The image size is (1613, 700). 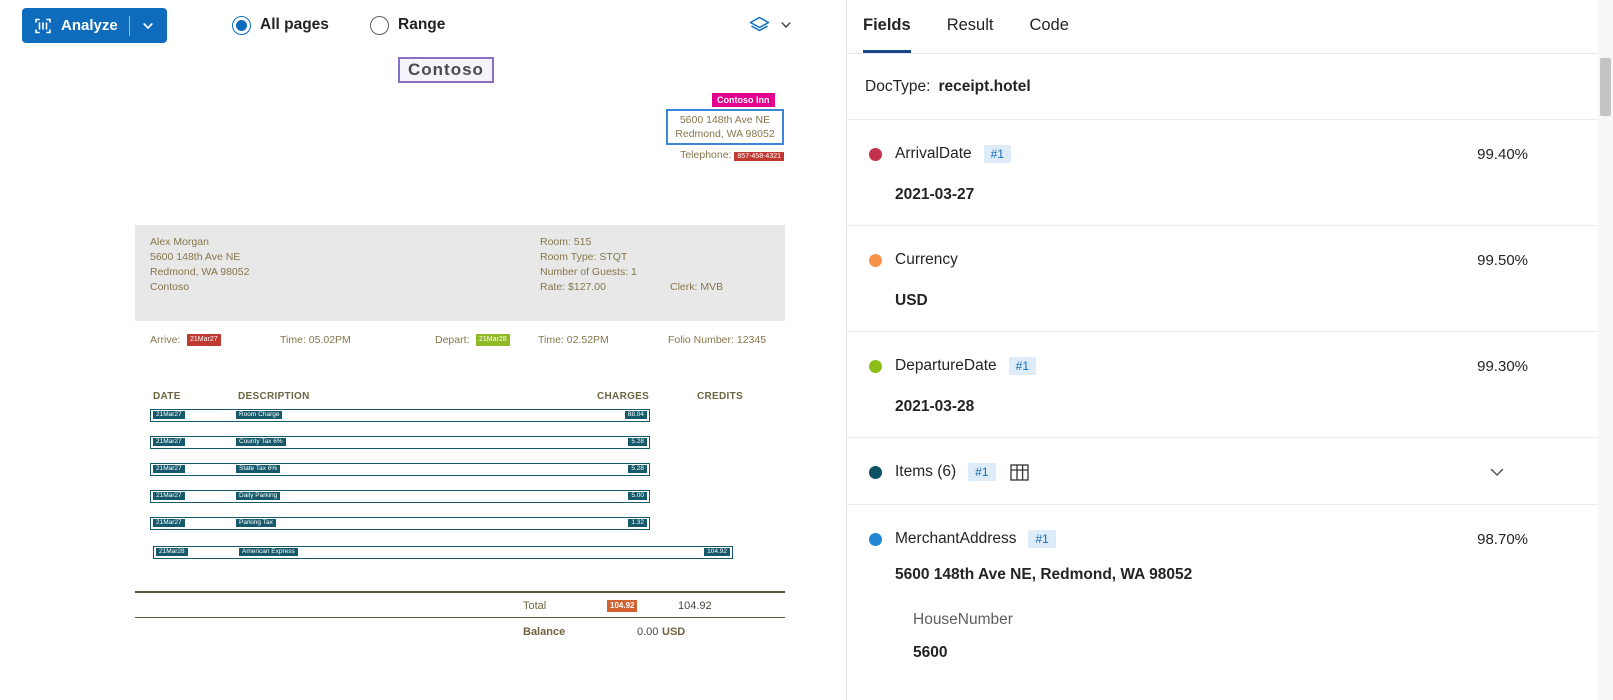 I want to click on scrollbar-thumb, so click(x=1605, y=87).